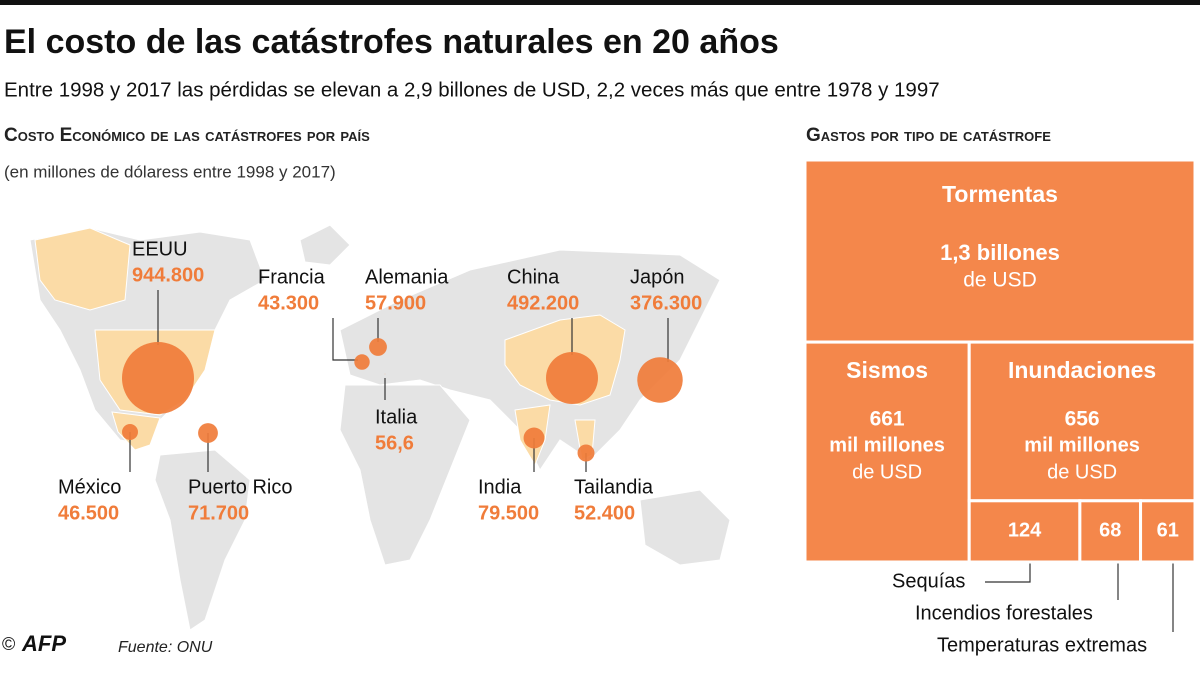 The image size is (1200, 675). I want to click on cell-name: Sismos, so click(887, 370).